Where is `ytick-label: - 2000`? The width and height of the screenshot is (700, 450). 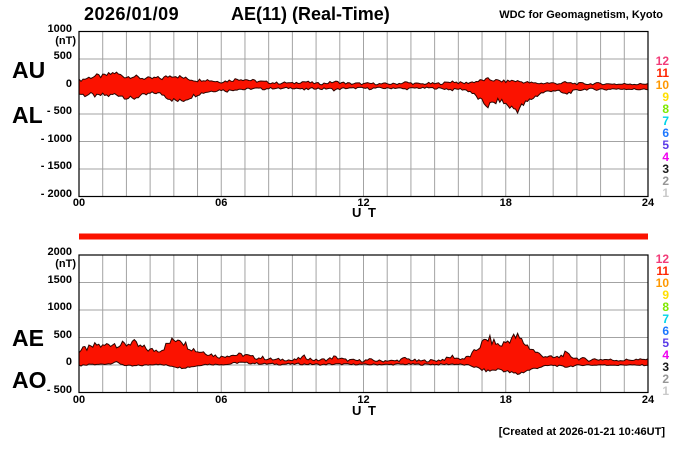
ytick-label: - 2000 is located at coordinates (56, 193).